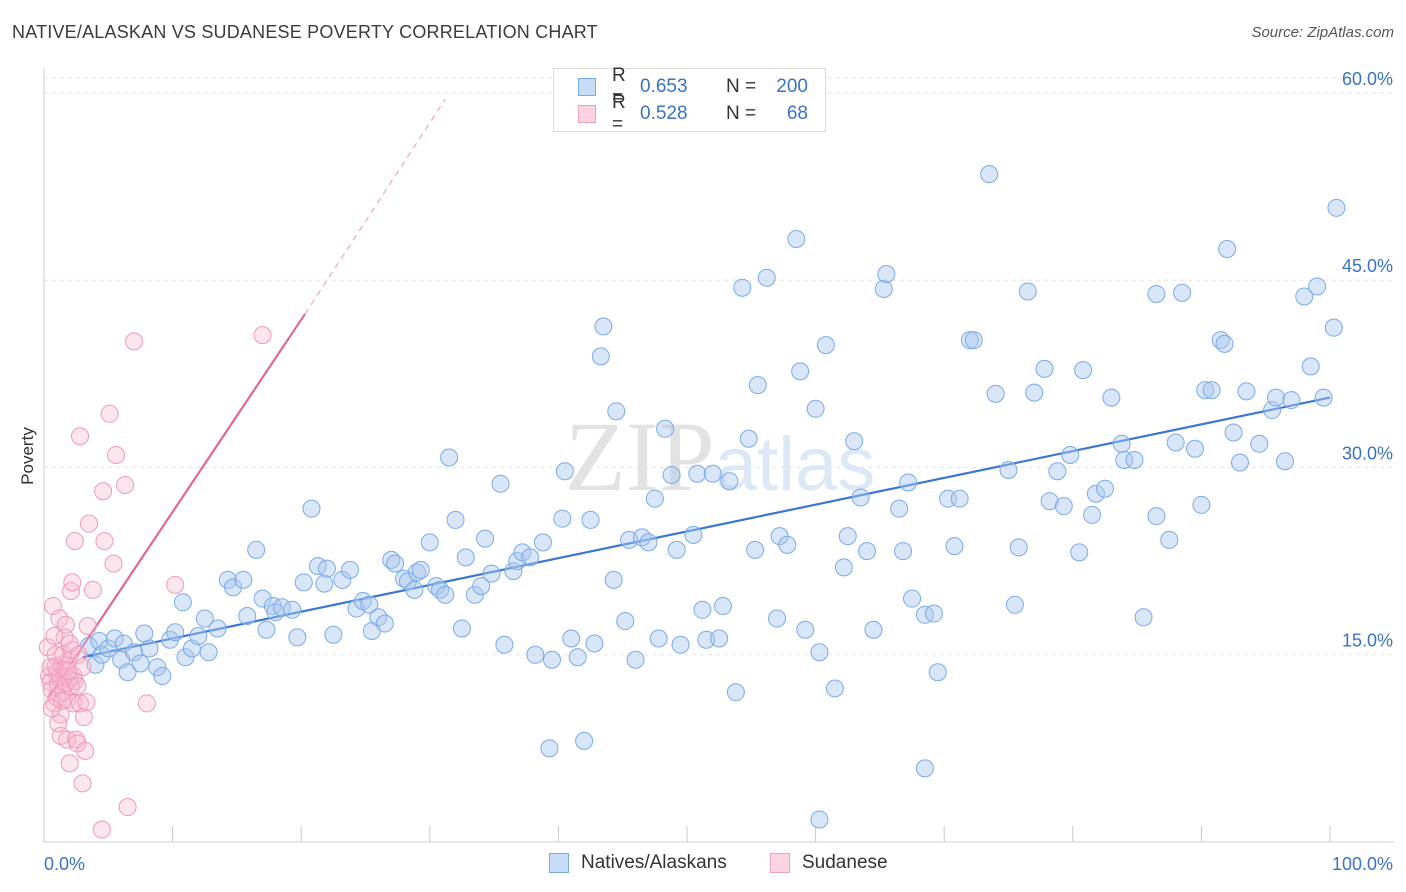 This screenshot has width=1406, height=892. I want to click on legend-n-value: 200, so click(792, 86).